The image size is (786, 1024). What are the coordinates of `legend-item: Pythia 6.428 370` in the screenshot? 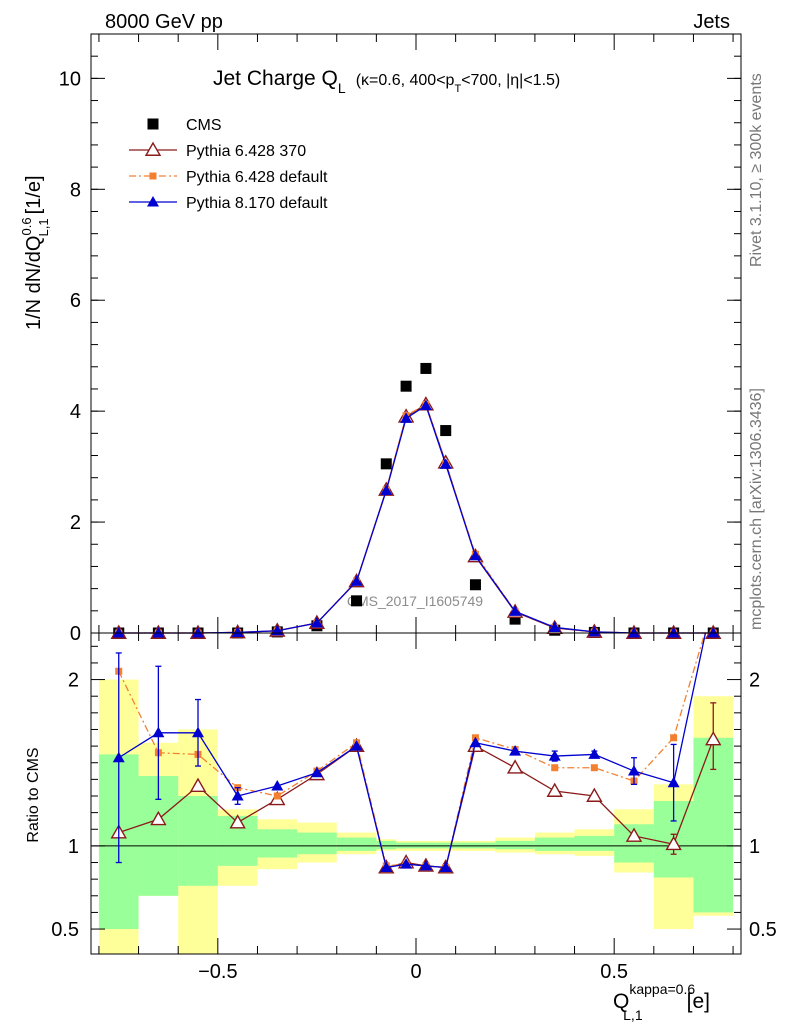 It's located at (217, 150).